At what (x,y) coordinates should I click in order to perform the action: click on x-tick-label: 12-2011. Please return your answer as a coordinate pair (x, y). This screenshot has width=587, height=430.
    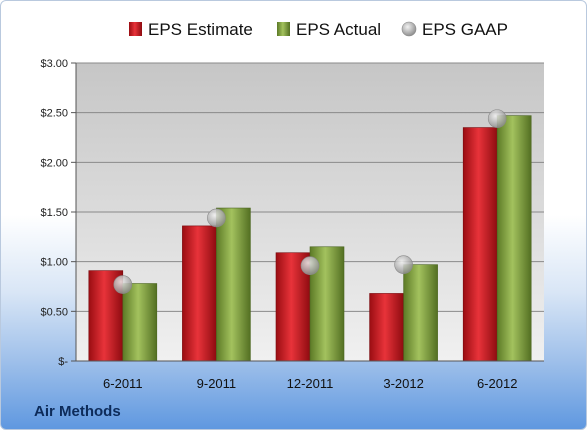
    Looking at the image, I should click on (310, 383).